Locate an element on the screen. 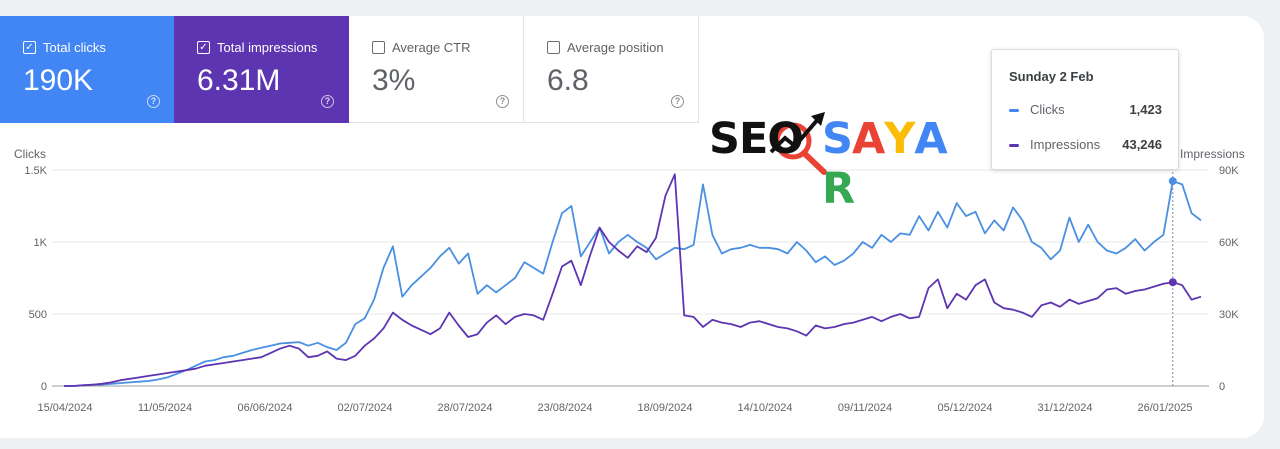 Image resolution: width=1280 pixels, height=449 pixels. tooltip-date: Sunday 2 Feb is located at coordinates (1051, 76).